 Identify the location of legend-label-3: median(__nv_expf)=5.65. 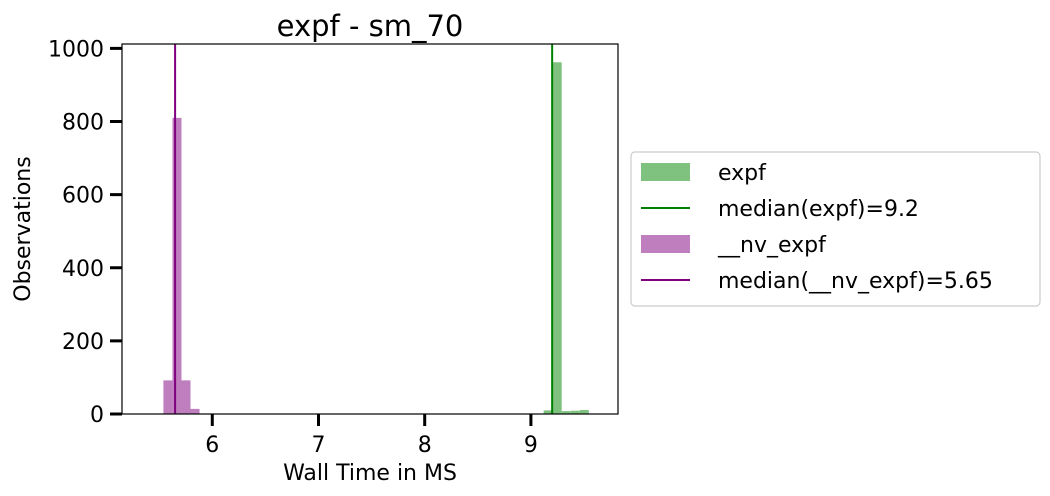
(855, 281).